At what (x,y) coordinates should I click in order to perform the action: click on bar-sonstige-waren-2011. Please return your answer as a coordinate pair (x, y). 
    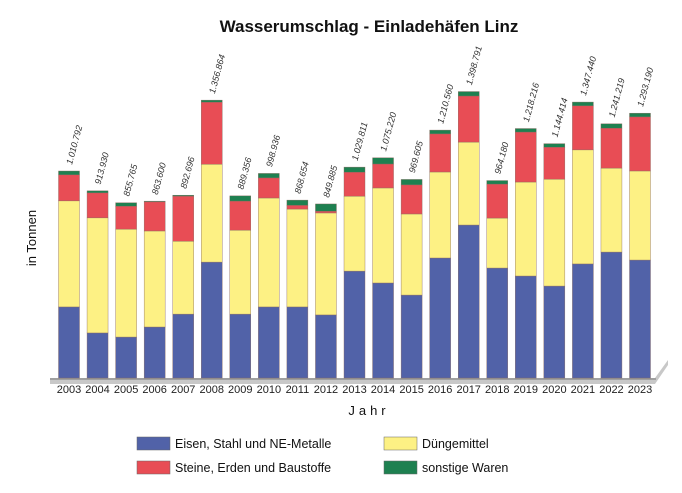
    Looking at the image, I should click on (297, 202).